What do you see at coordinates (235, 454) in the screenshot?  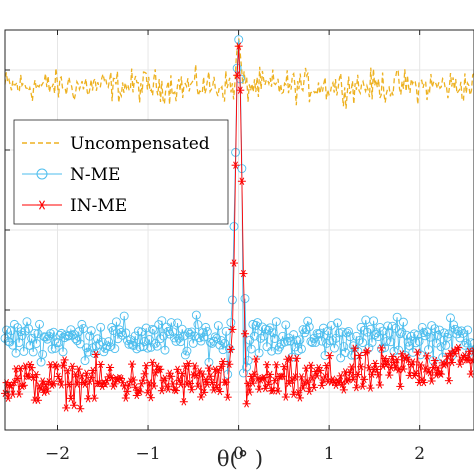 I see `tick-labels: −2 −1 0 1 2` at bounding box center [235, 454].